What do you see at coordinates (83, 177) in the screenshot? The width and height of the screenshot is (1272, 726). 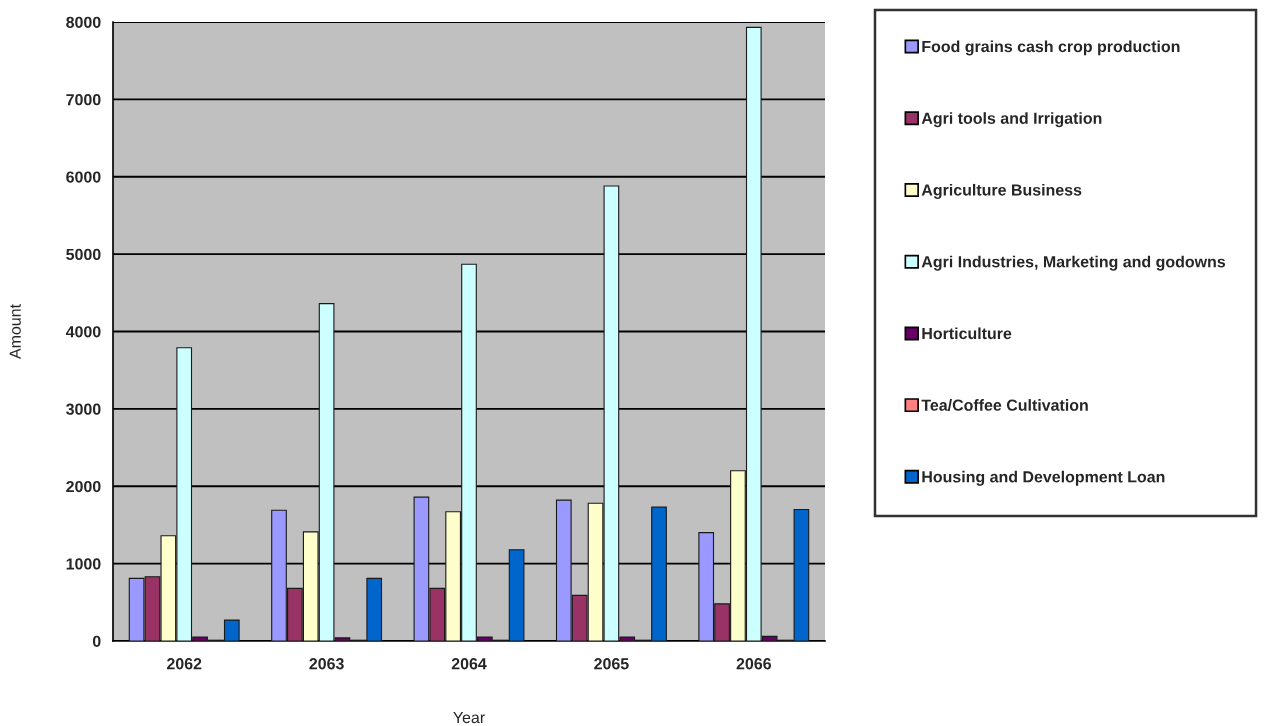 I see `y-tick-label: 6000` at bounding box center [83, 177].